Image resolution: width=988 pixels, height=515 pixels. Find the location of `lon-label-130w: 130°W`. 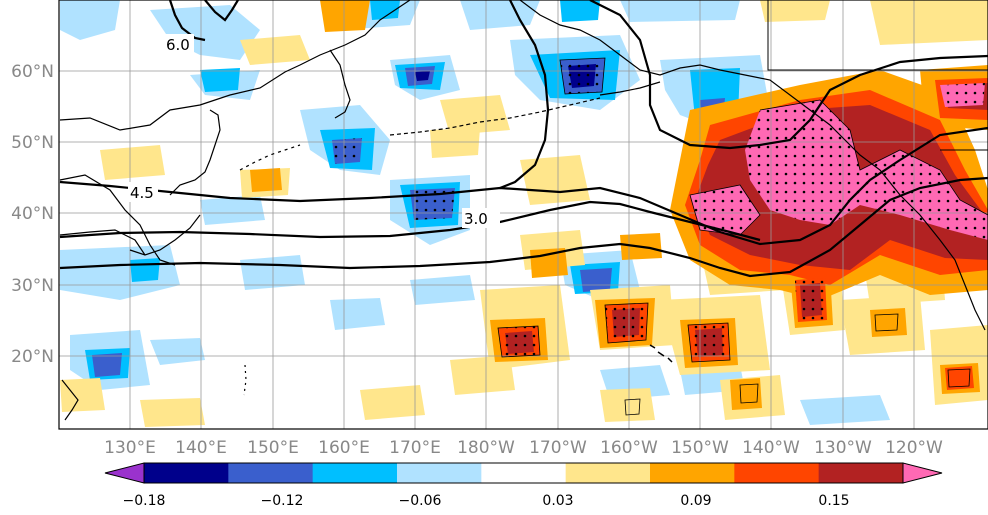

lon-label-130w: 130°W is located at coordinates (843, 448).